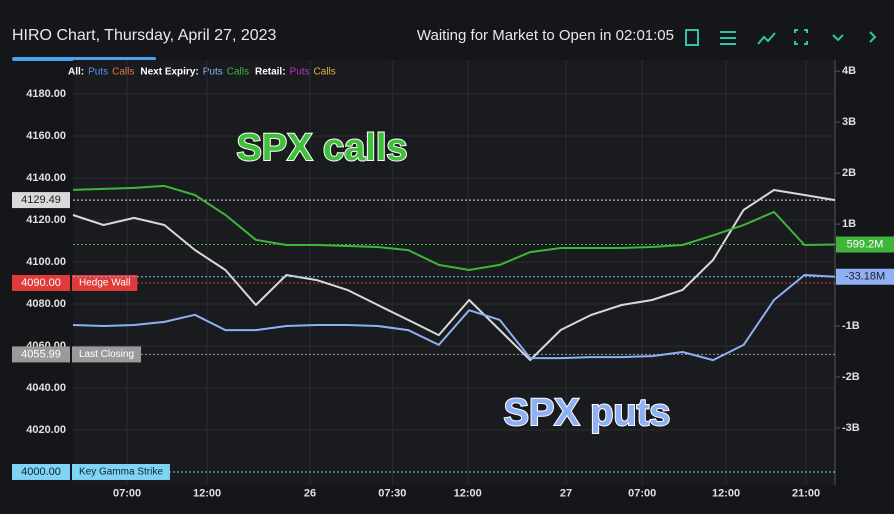 Image resolution: width=894 pixels, height=514 pixels. What do you see at coordinates (849, 122) in the screenshot?
I see `y2-tick-label: 3B` at bounding box center [849, 122].